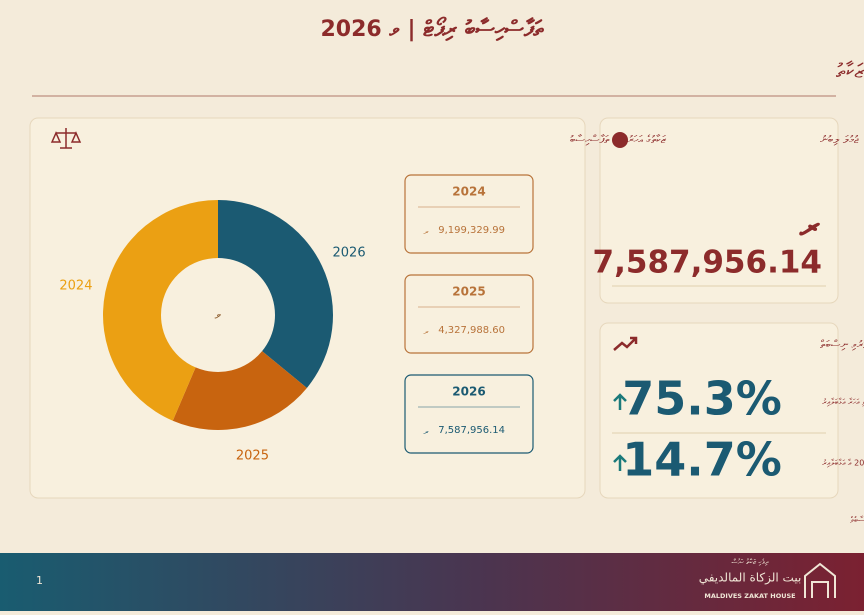 The height and width of the screenshot is (615, 864). What do you see at coordinates (471, 330) in the screenshot?
I see `year-box-value: 4,327,988.60` at bounding box center [471, 330].